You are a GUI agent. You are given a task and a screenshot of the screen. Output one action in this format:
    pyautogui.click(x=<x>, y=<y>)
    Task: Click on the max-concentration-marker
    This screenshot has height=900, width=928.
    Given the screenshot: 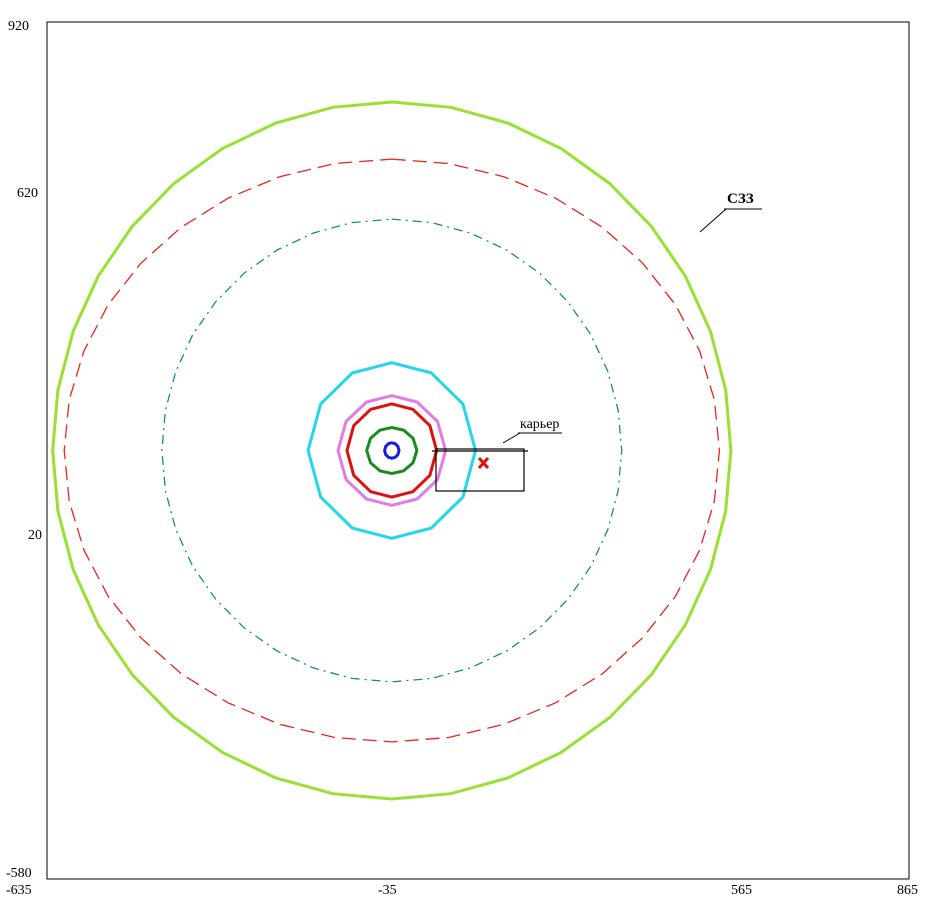 What is the action you would take?
    pyautogui.click(x=483, y=463)
    